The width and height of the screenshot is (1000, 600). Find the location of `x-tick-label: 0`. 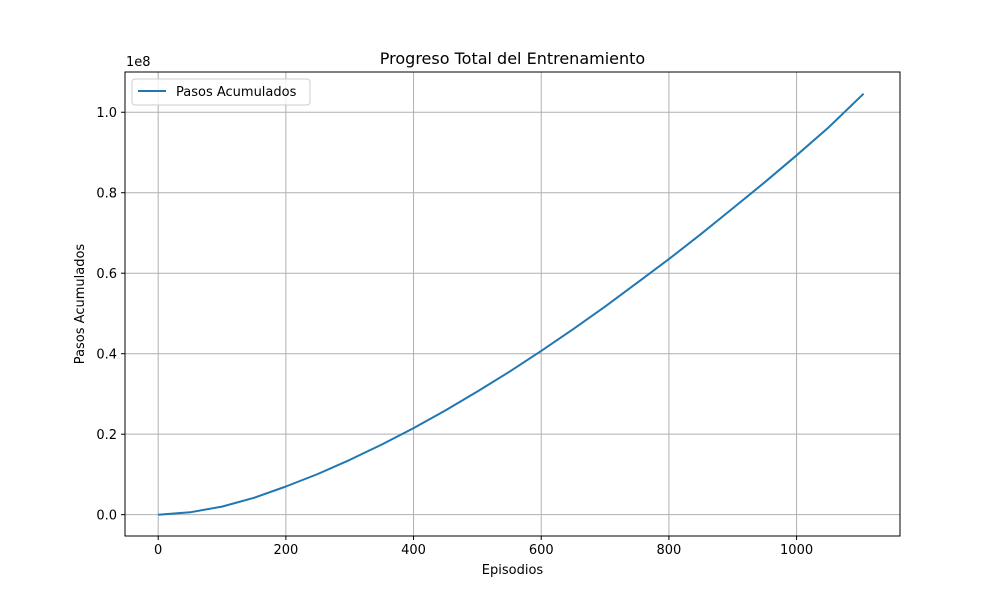

x-tick-label: 0 is located at coordinates (158, 550).